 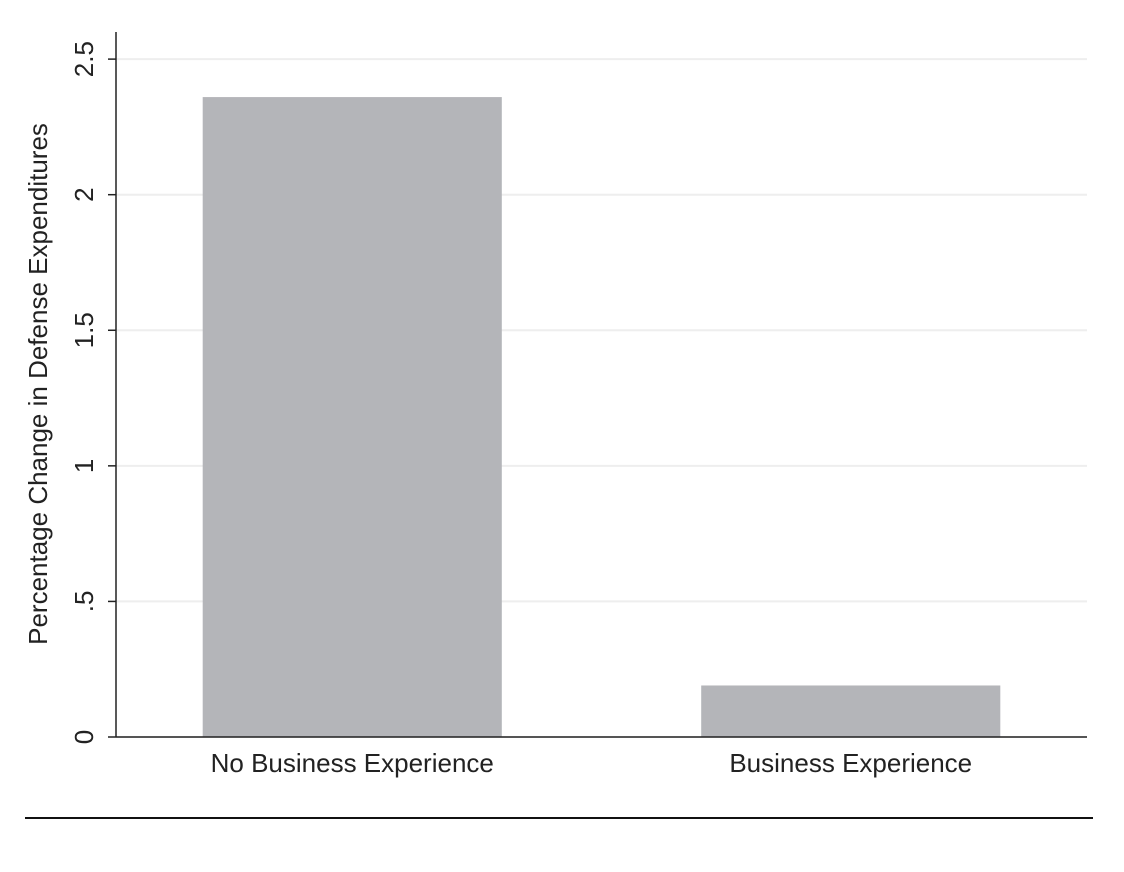 I want to click on y-tick-label: 0, so click(x=84, y=737).